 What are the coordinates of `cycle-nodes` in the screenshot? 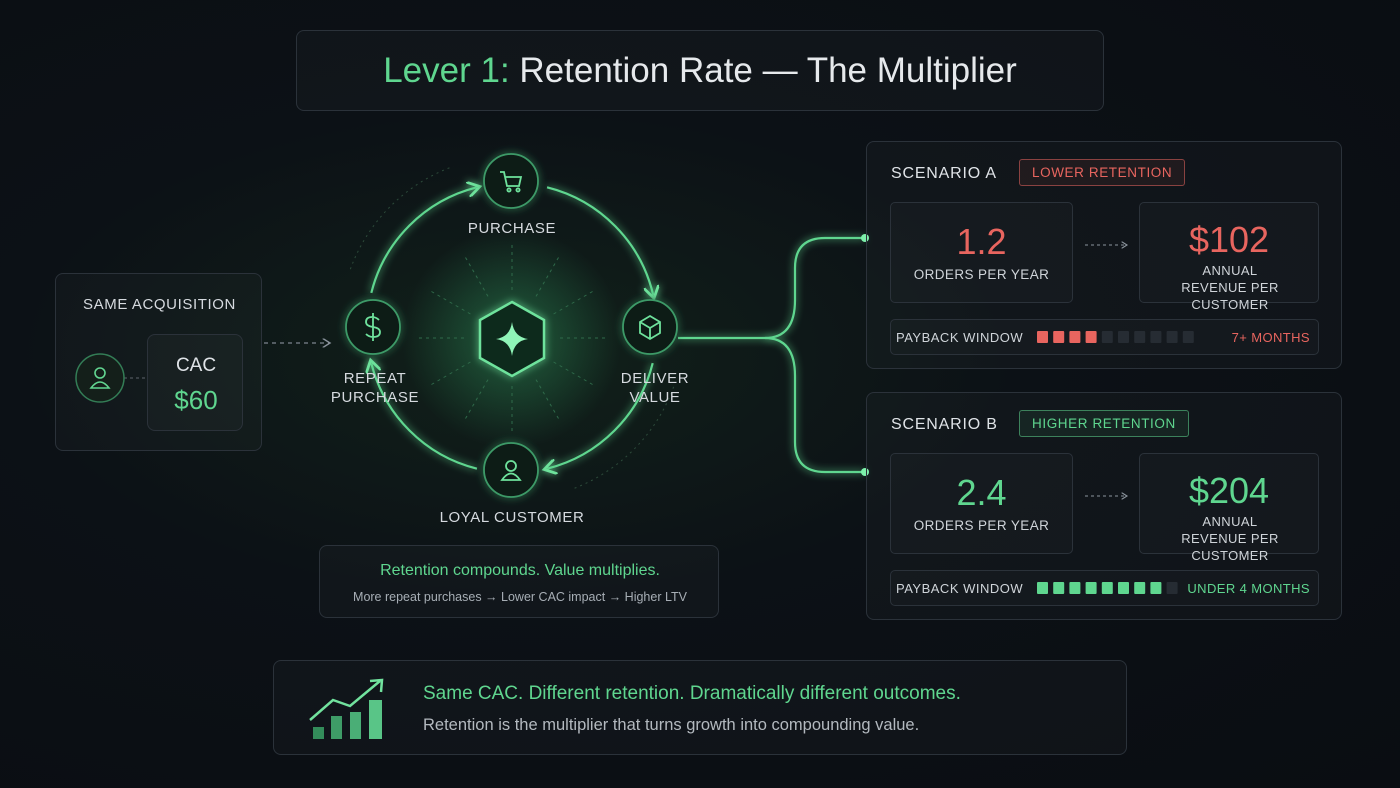 It's located at (511, 325).